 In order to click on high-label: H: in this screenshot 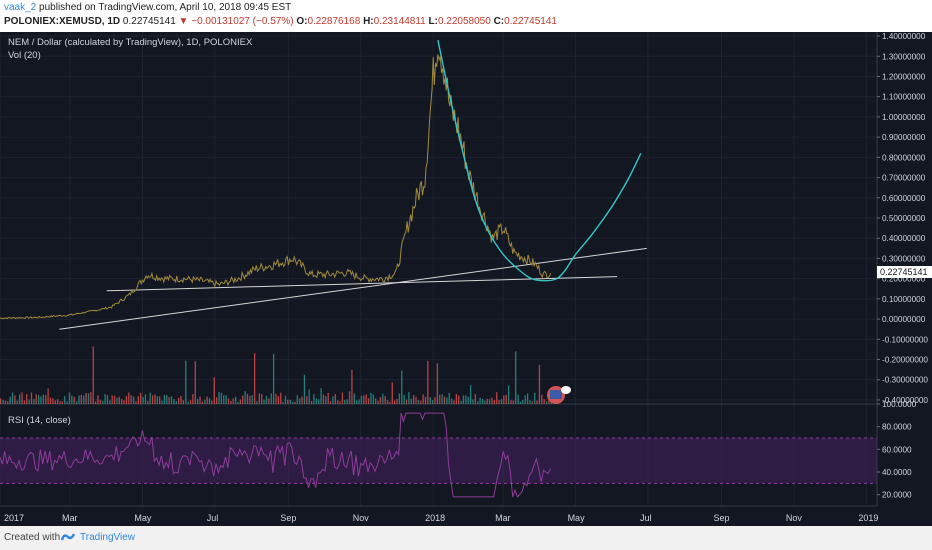, I will do `click(368, 21)`.